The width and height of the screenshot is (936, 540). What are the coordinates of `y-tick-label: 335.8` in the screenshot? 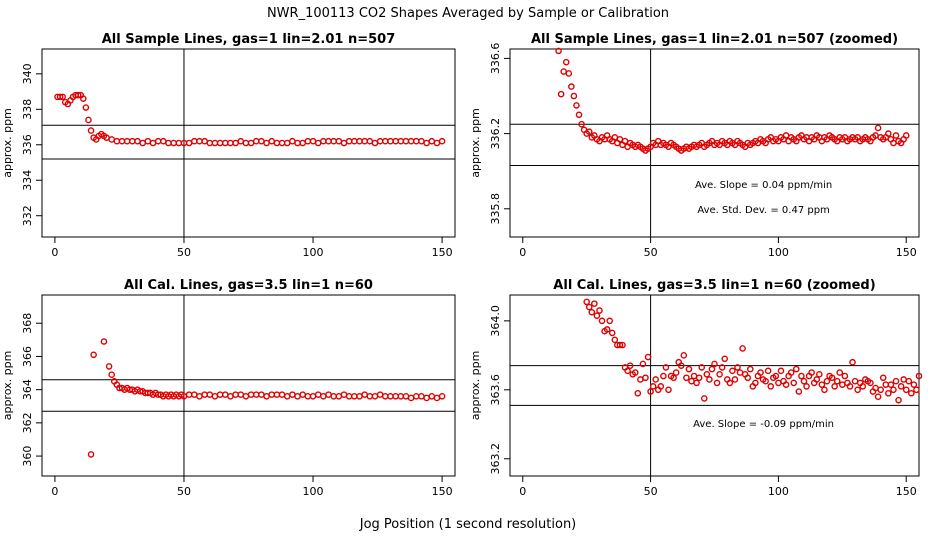 It's located at (495, 209).